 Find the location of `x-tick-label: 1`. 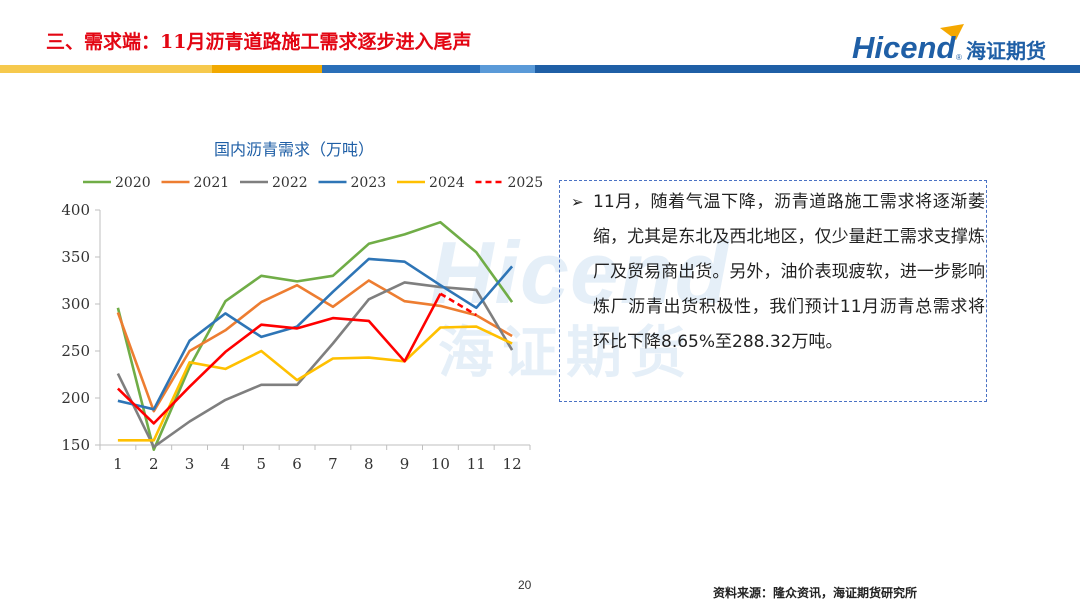

x-tick-label: 1 is located at coordinates (118, 464).